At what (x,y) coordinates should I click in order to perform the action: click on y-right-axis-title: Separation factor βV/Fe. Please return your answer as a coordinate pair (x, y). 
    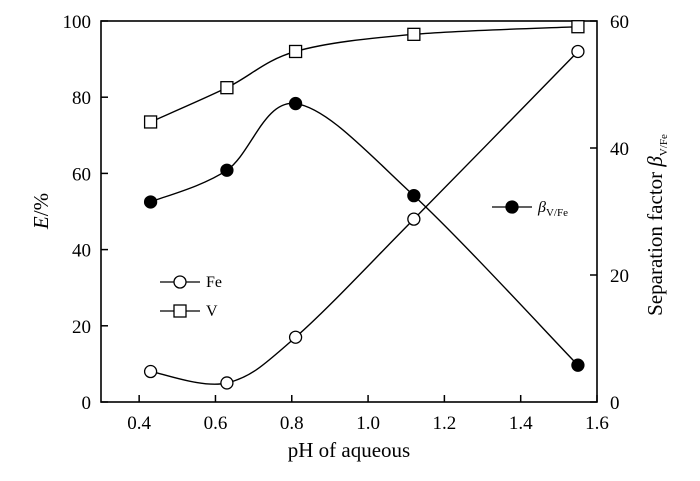
    Looking at the image, I should click on (656, 225).